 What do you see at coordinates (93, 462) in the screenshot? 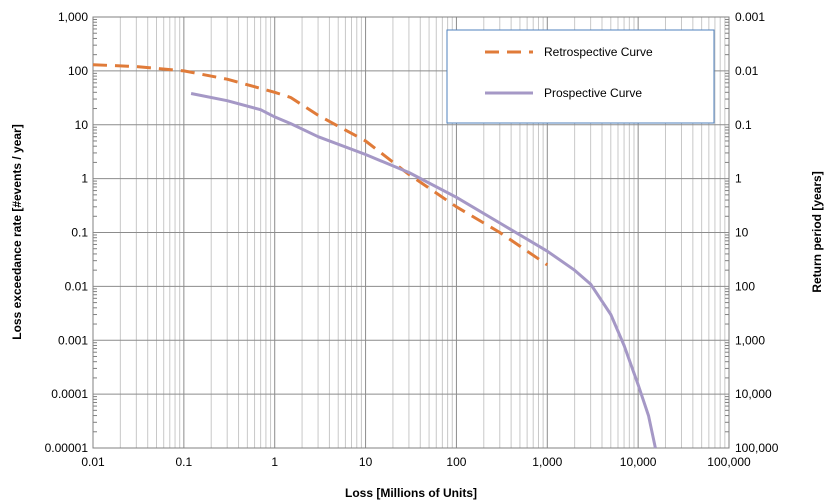
I see `x-tick-label: 0.01` at bounding box center [93, 462].